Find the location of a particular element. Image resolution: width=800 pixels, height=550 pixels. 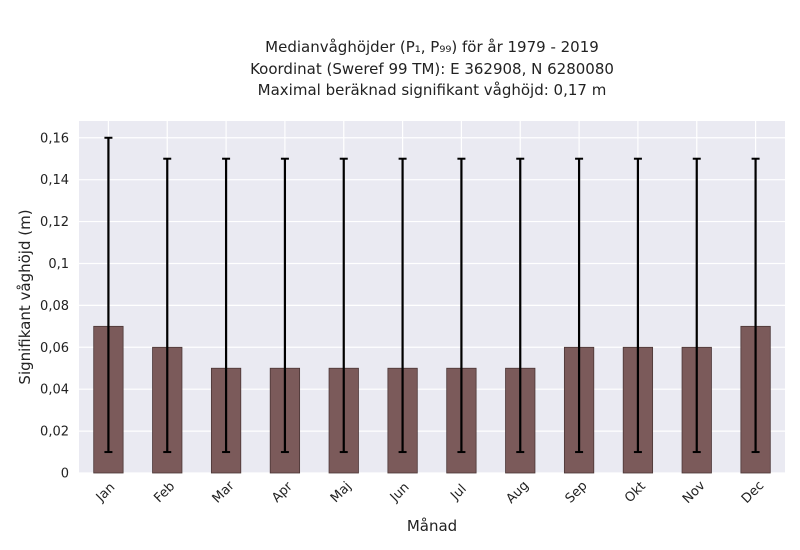

x-tick-label: Okt is located at coordinates (635, 492).